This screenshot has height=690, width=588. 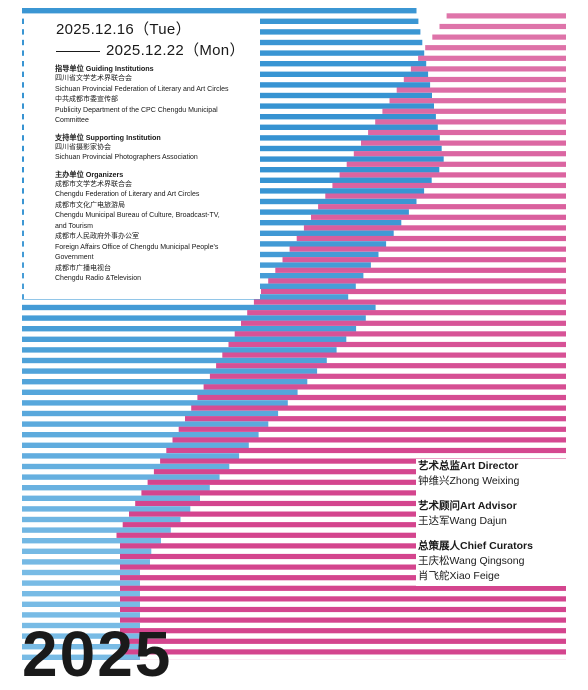 I want to click on big-year: 2025, so click(x=97, y=654).